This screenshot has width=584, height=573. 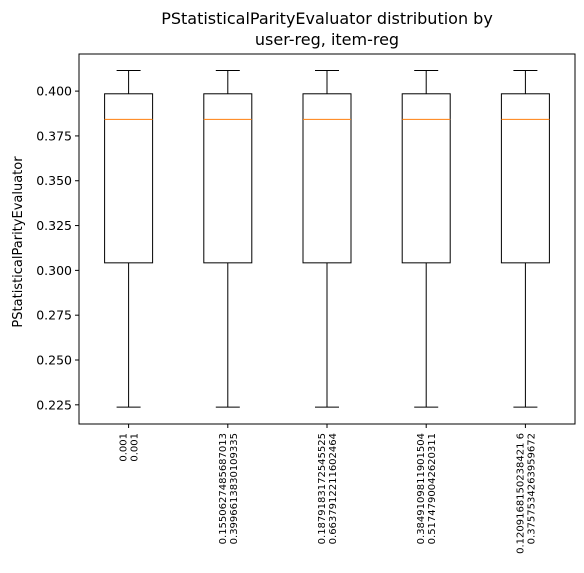 I want to click on y-tick-label: 0.400, so click(x=54, y=91).